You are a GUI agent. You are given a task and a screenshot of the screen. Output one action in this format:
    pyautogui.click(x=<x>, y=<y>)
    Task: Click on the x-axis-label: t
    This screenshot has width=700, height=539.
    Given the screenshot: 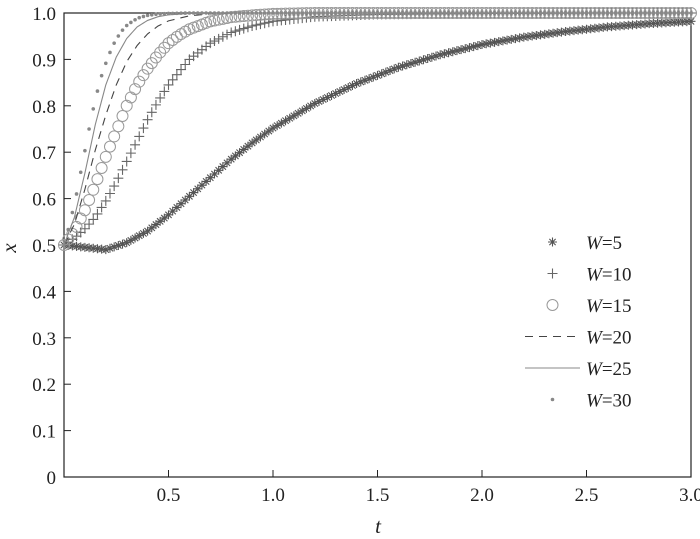 What is the action you would take?
    pyautogui.click(x=378, y=526)
    